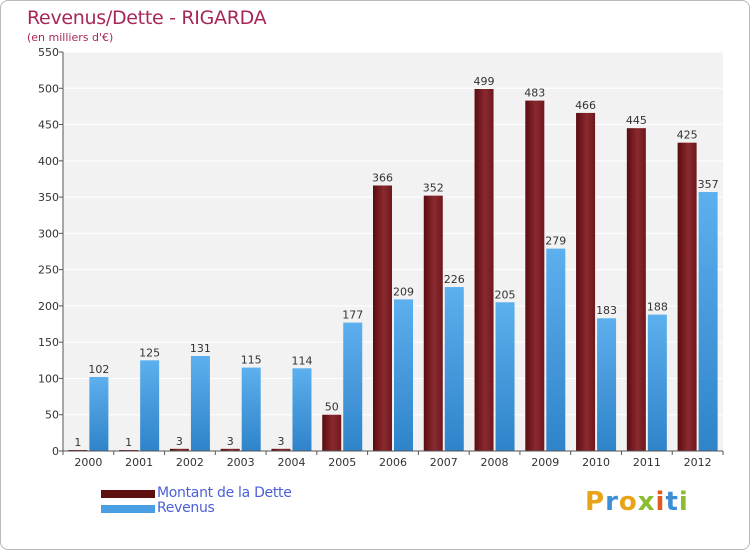  Describe the element at coordinates (545, 462) in the screenshot. I see `x-tick-label: 2009` at that location.